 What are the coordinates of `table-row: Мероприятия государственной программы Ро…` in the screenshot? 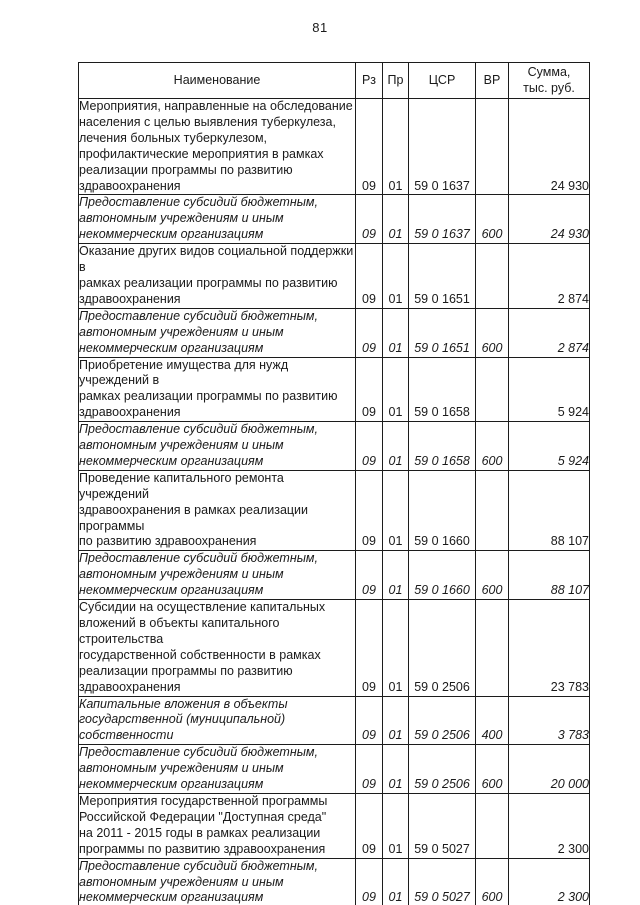 It's located at (334, 825).